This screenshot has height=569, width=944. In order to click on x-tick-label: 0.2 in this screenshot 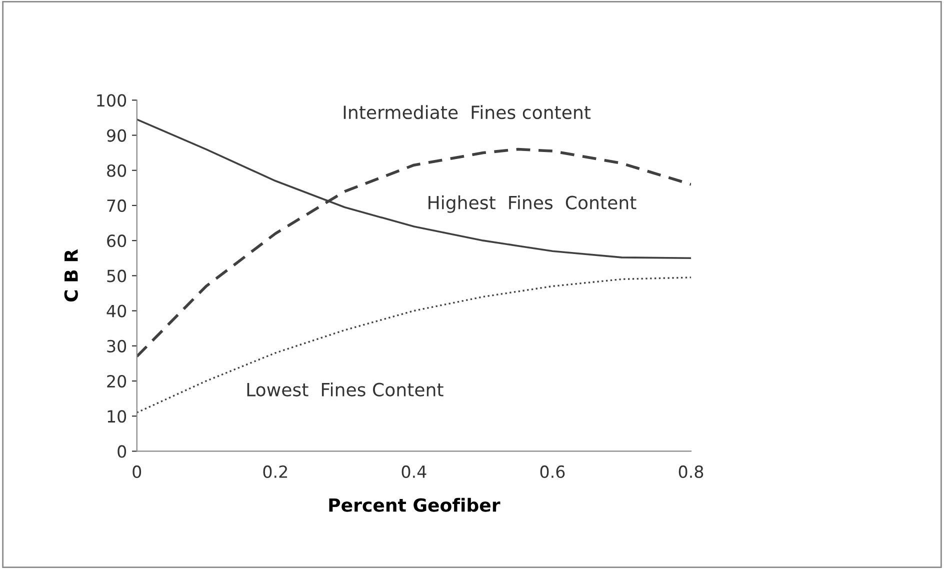, I will do `click(275, 471)`.